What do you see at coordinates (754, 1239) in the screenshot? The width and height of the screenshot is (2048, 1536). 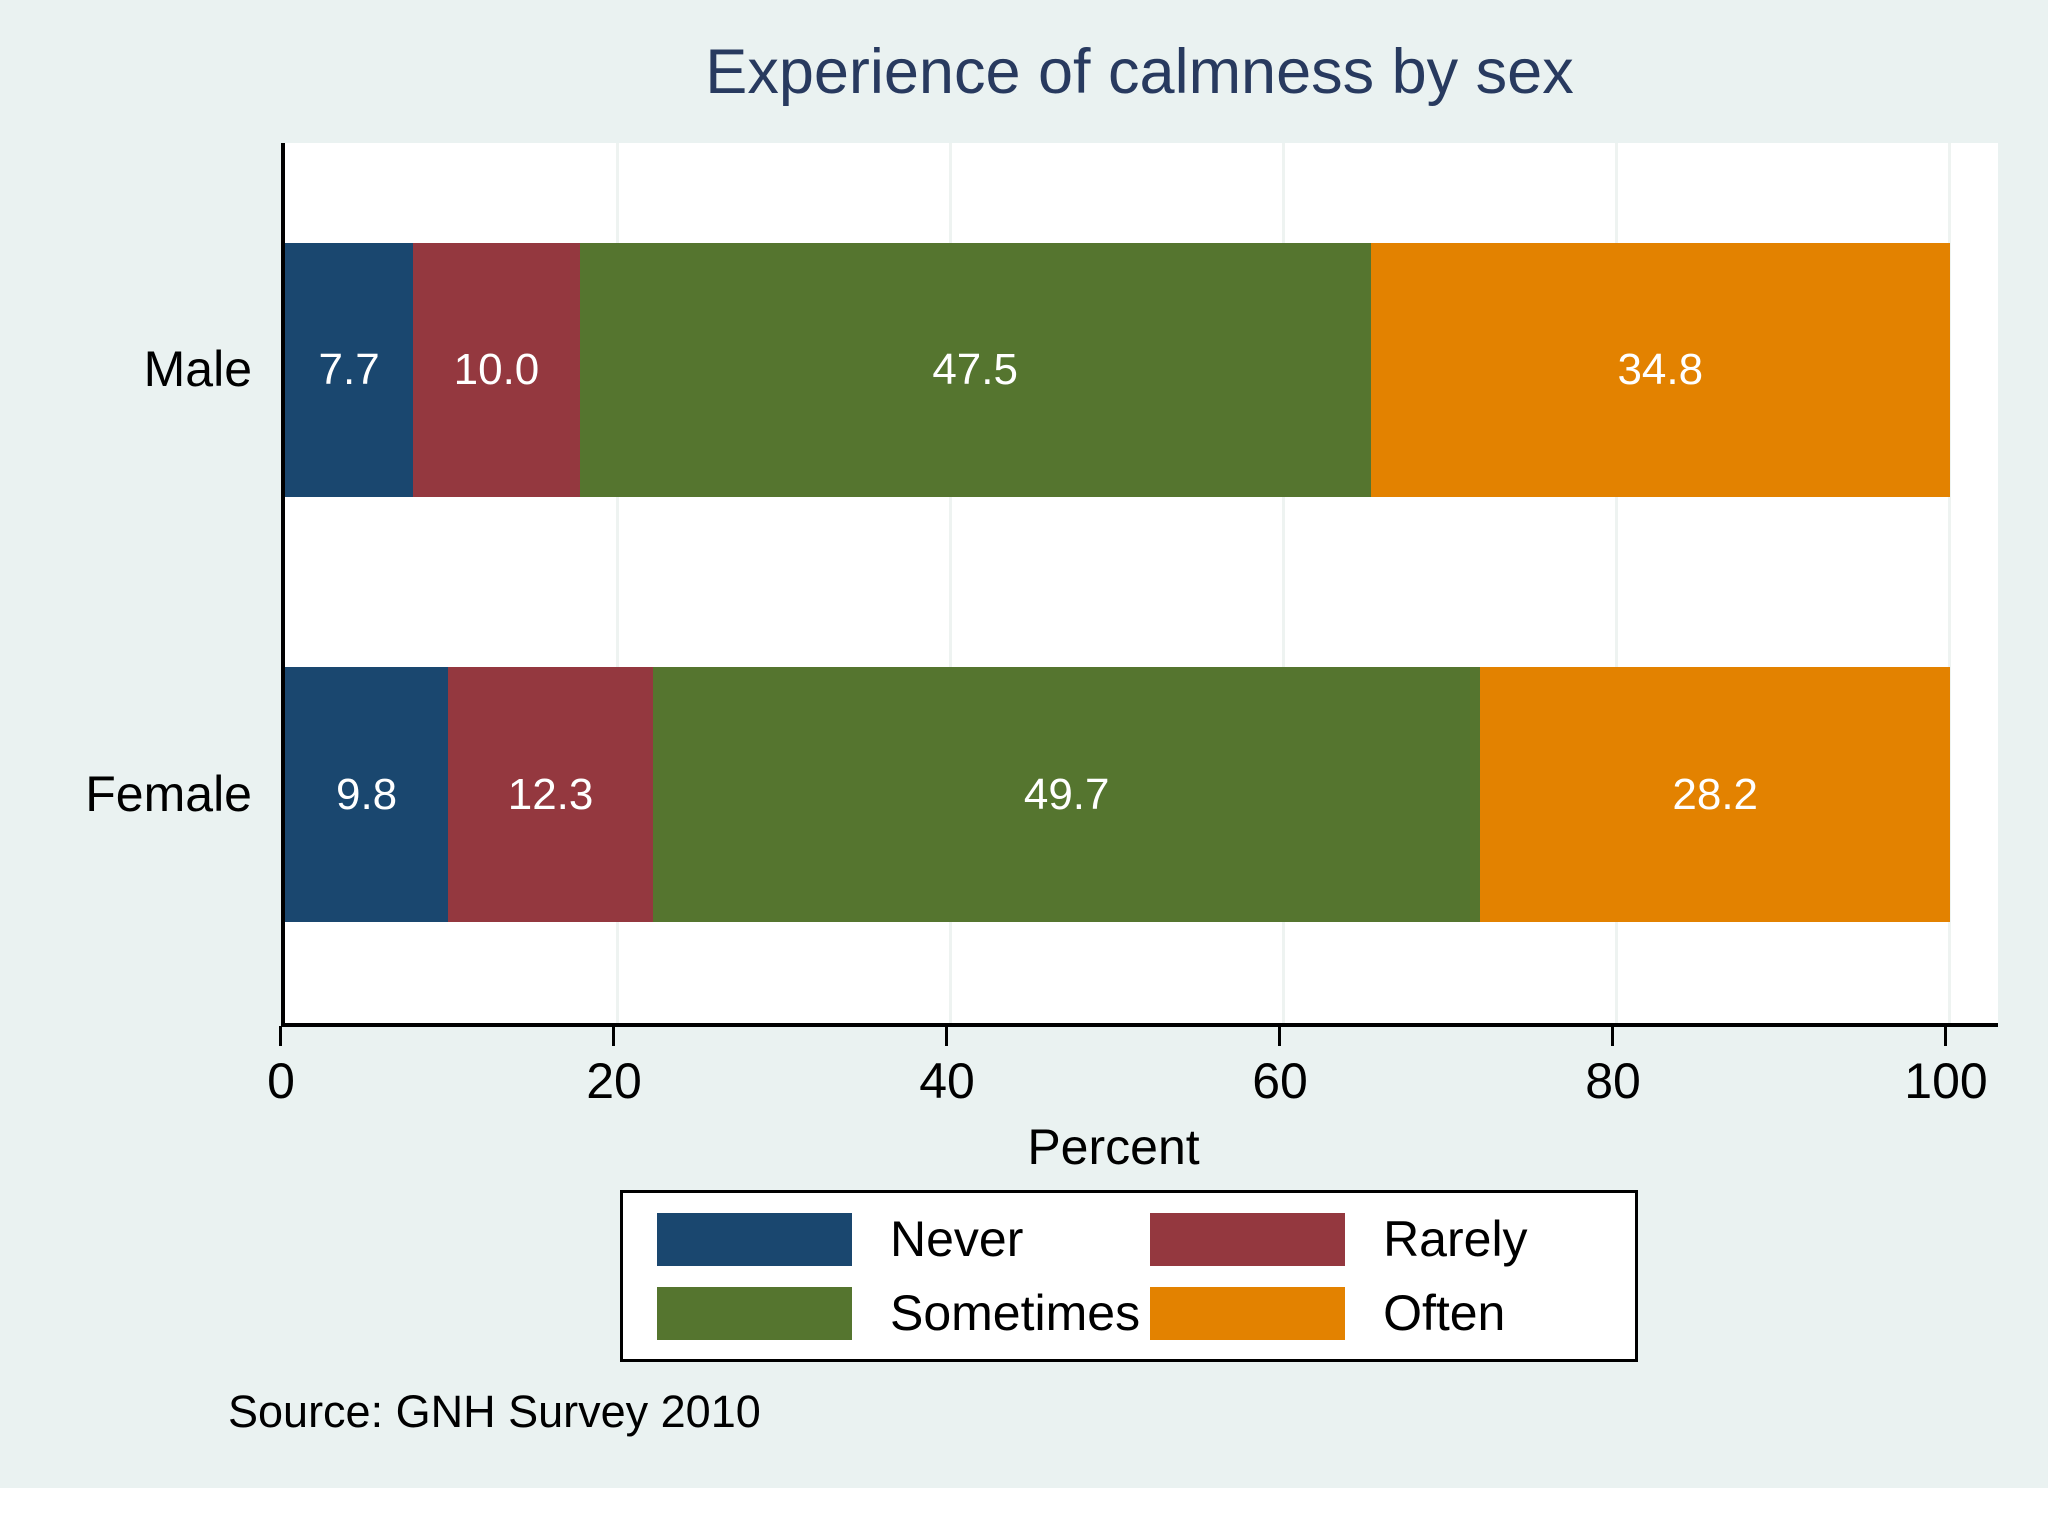 I see `never-swatch` at bounding box center [754, 1239].